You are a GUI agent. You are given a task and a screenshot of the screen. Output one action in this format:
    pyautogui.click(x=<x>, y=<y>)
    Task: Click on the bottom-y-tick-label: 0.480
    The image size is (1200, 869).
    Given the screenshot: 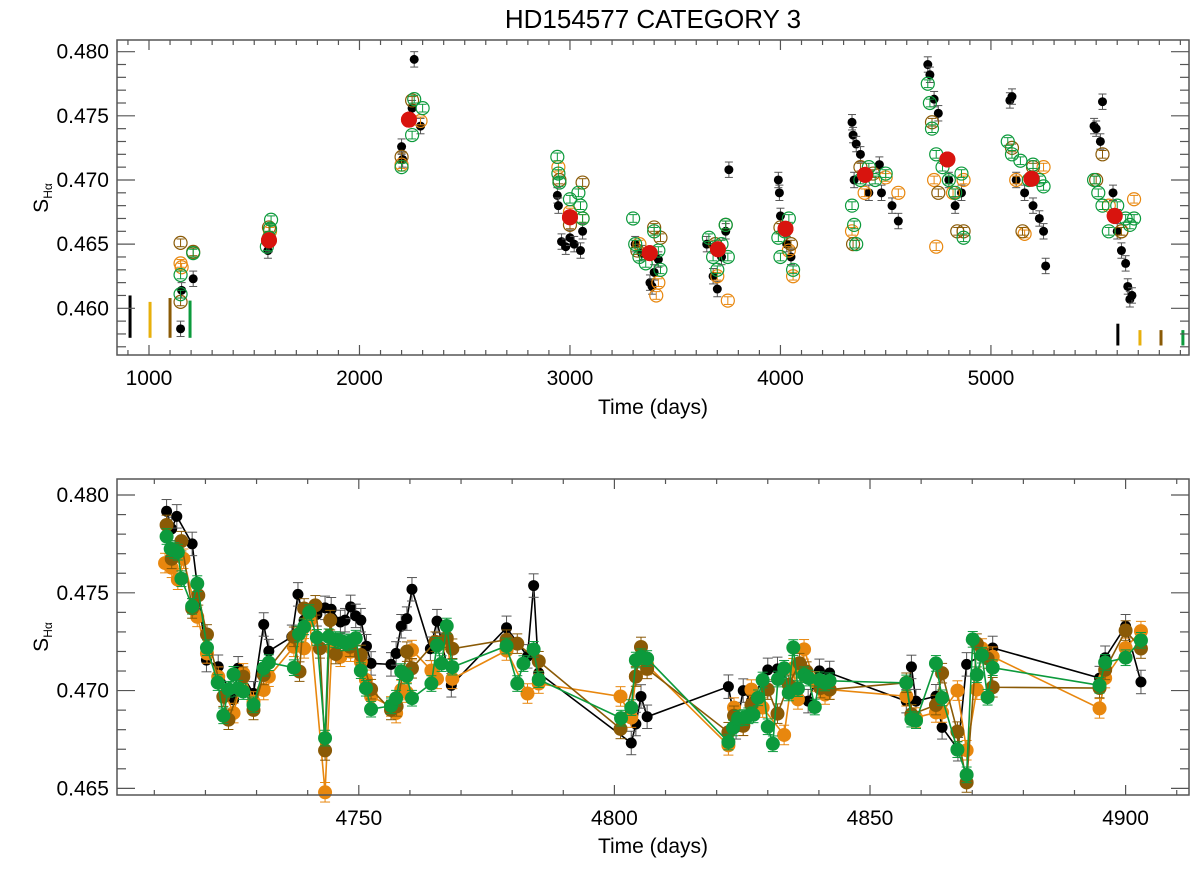 What is the action you would take?
    pyautogui.click(x=82, y=495)
    